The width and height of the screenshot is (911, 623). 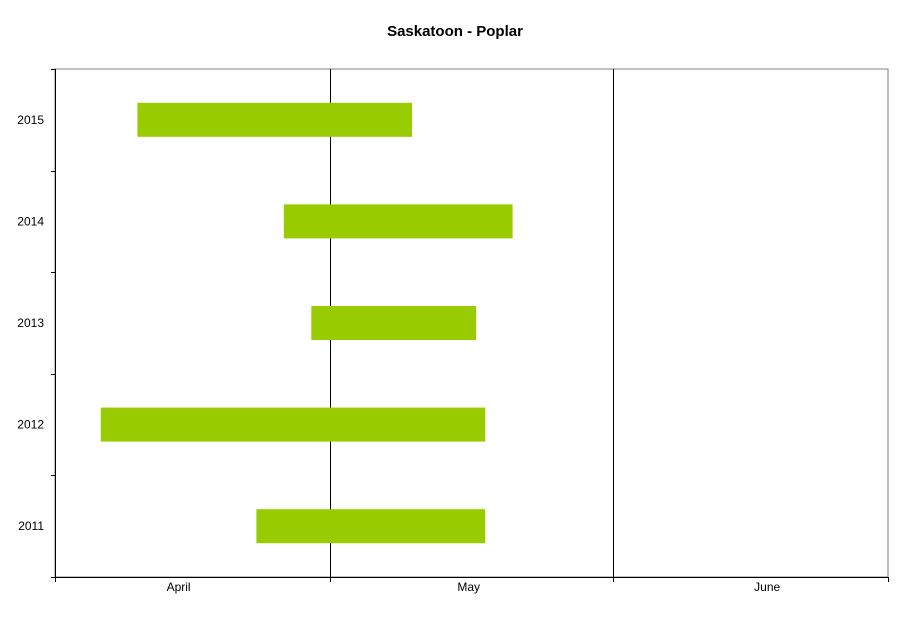 I want to click on y-tick-label-2014: 2014, so click(x=30, y=221).